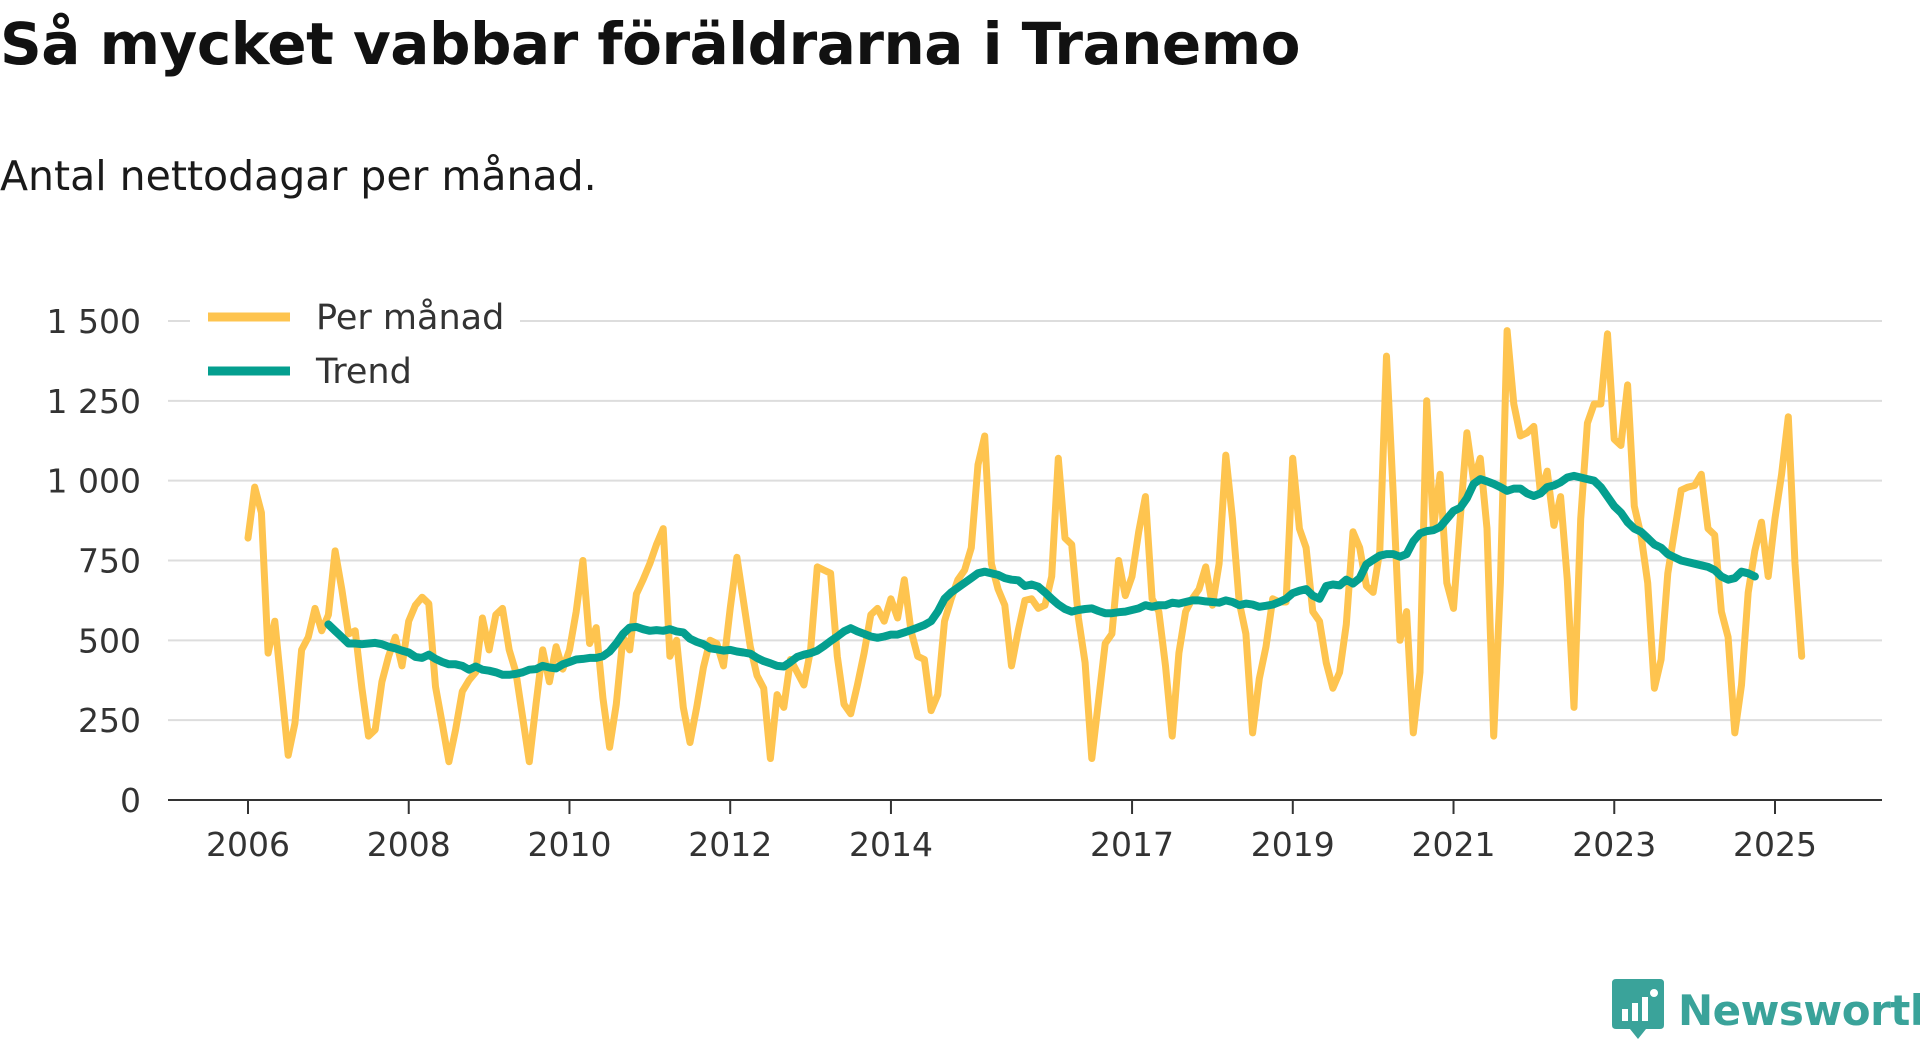 The width and height of the screenshot is (1920, 1042). Describe the element at coordinates (1041, 575) in the screenshot. I see `series-line-trend` at that location.